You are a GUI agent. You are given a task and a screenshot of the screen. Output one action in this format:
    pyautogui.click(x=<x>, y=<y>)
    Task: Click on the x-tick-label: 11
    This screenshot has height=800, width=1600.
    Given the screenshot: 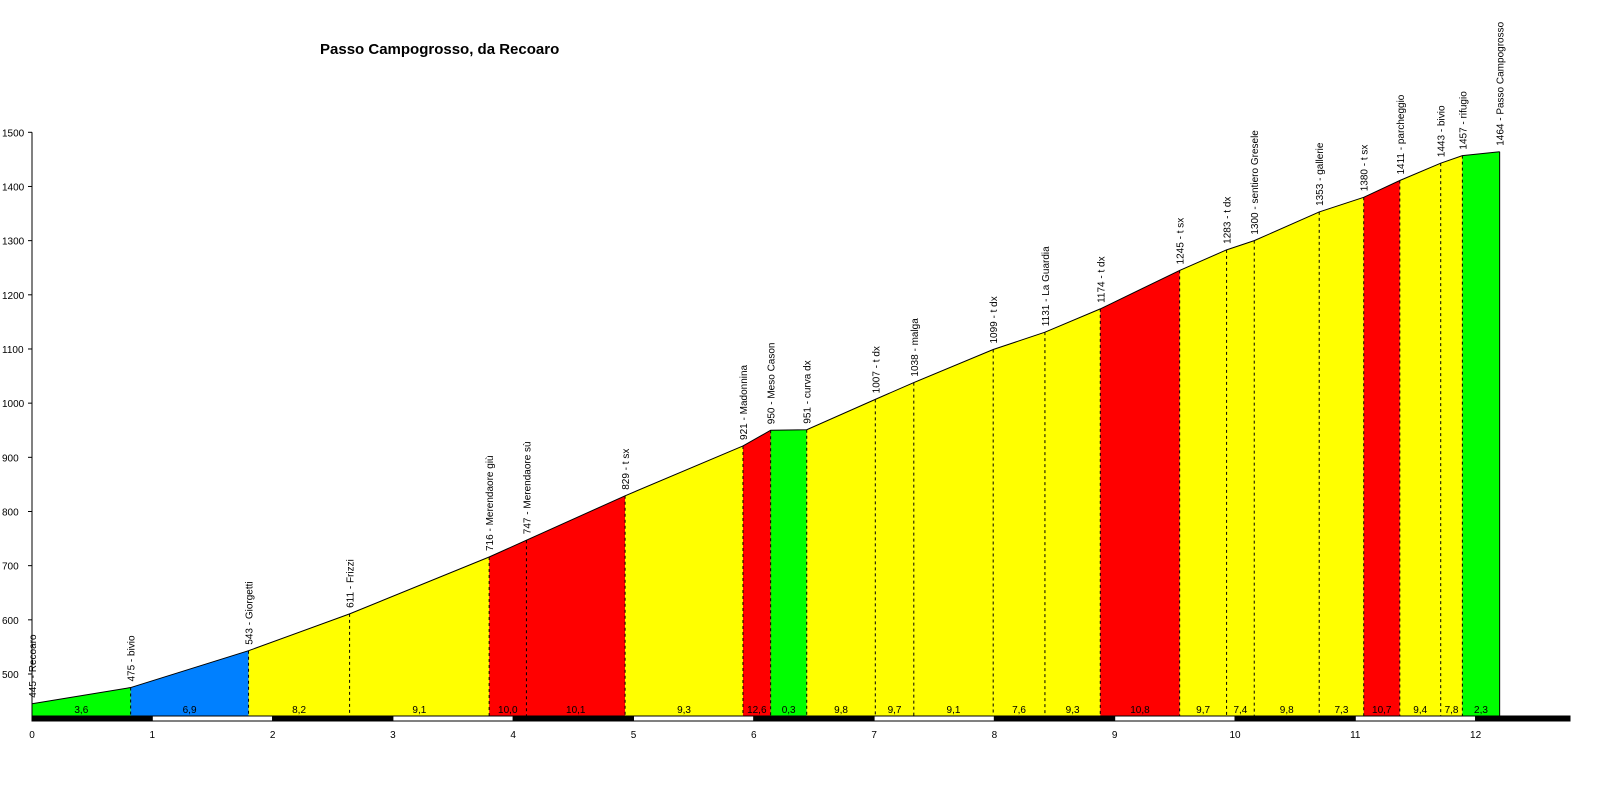 What is the action you would take?
    pyautogui.click(x=1355, y=735)
    